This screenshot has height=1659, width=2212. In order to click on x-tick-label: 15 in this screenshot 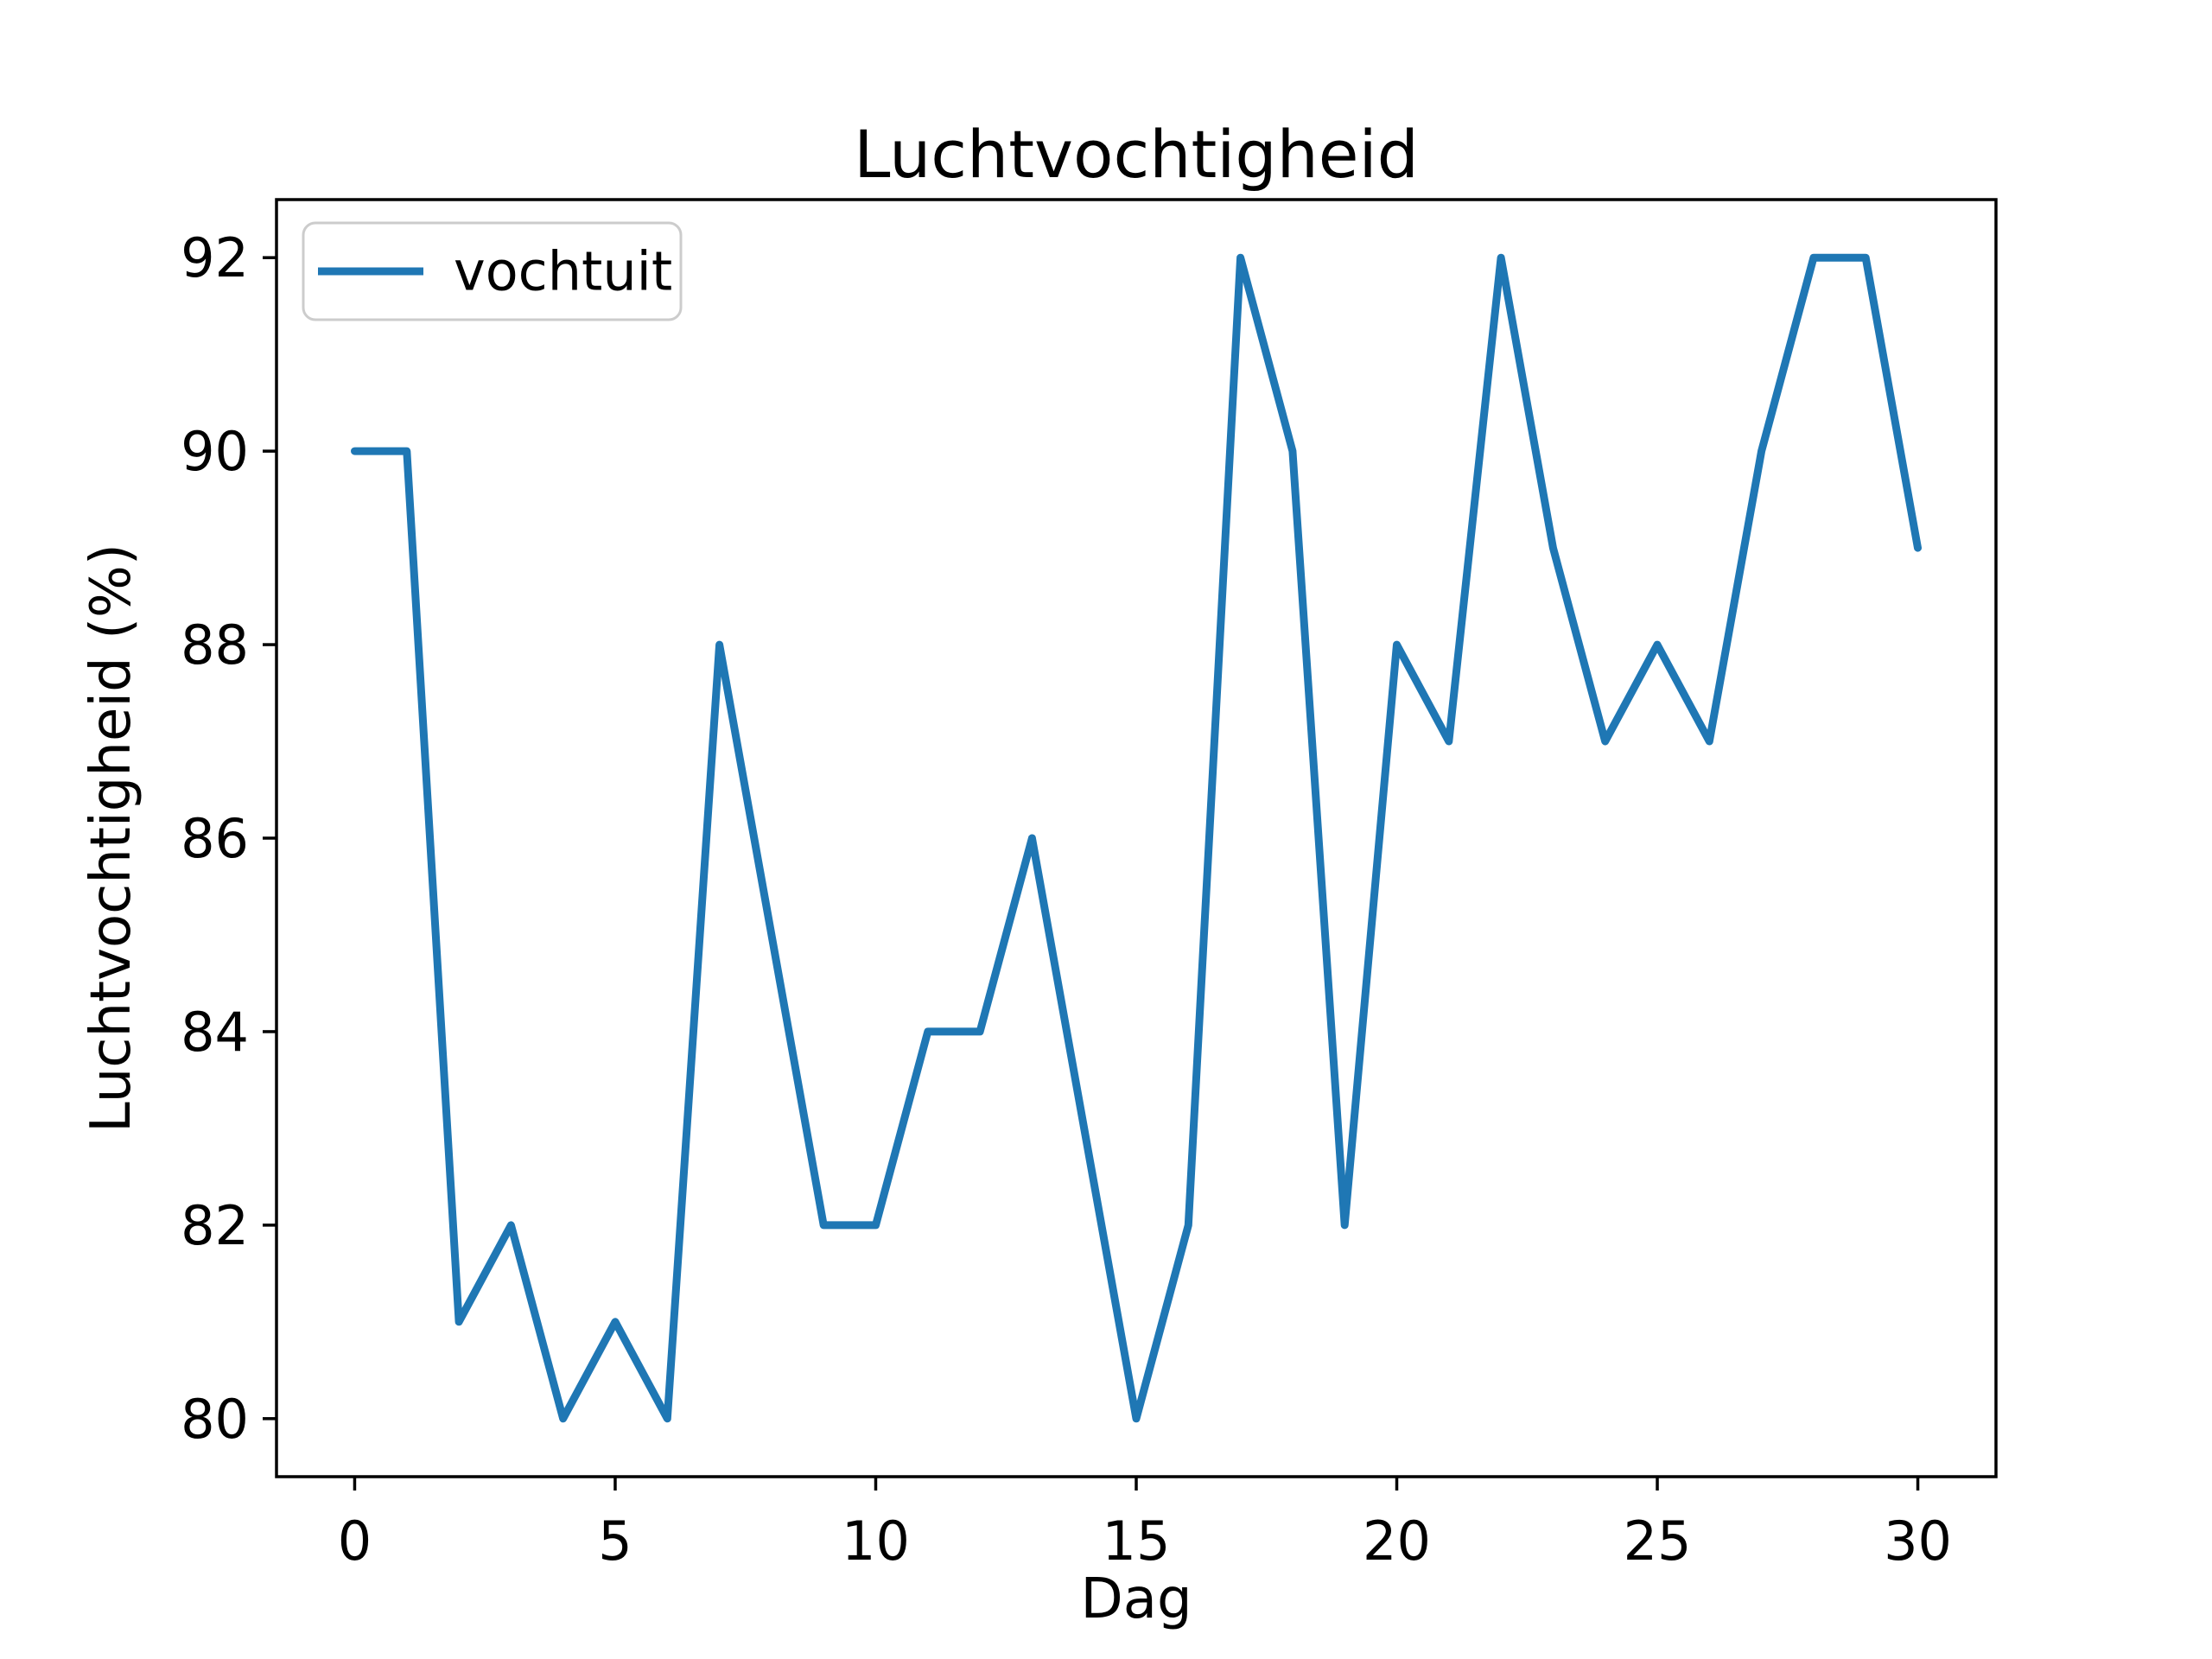, I will do `click(1137, 1541)`.